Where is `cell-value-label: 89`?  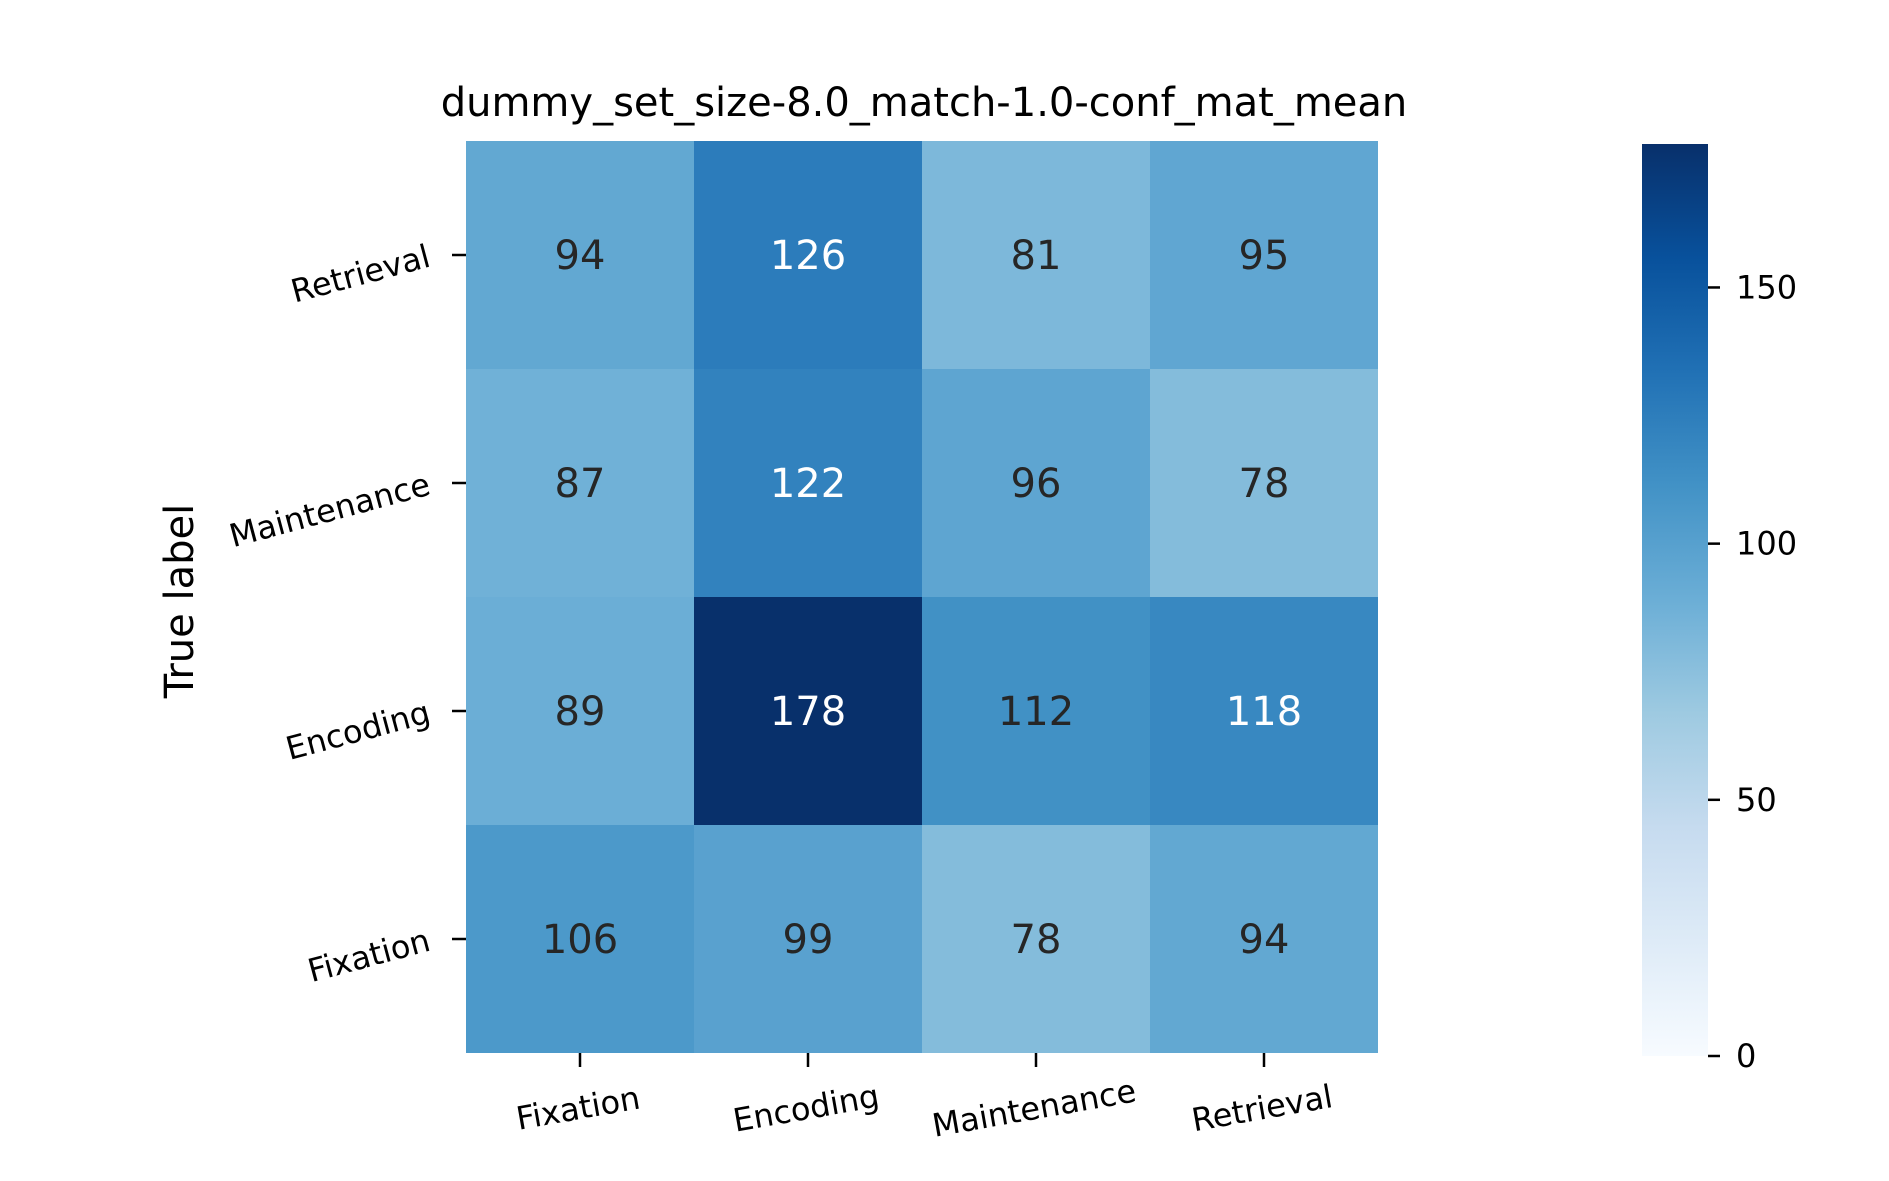
cell-value-label: 89 is located at coordinates (580, 712).